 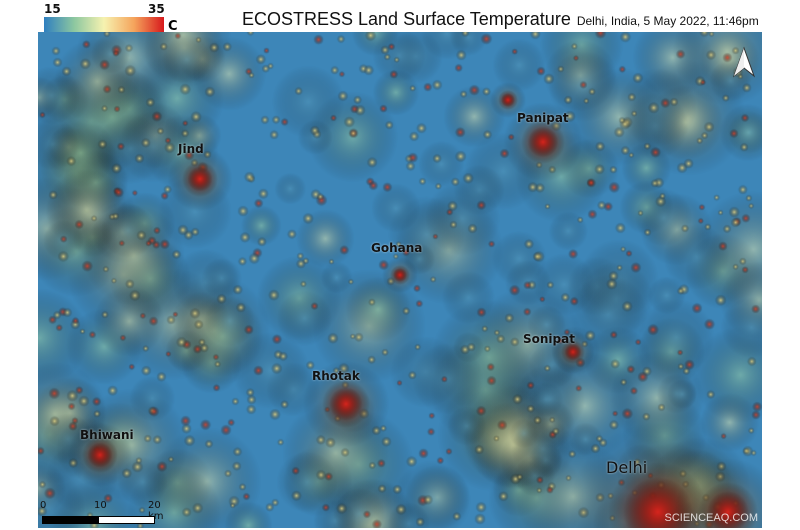 What do you see at coordinates (156, 9) in the screenshot?
I see `legend-max: 35` at bounding box center [156, 9].